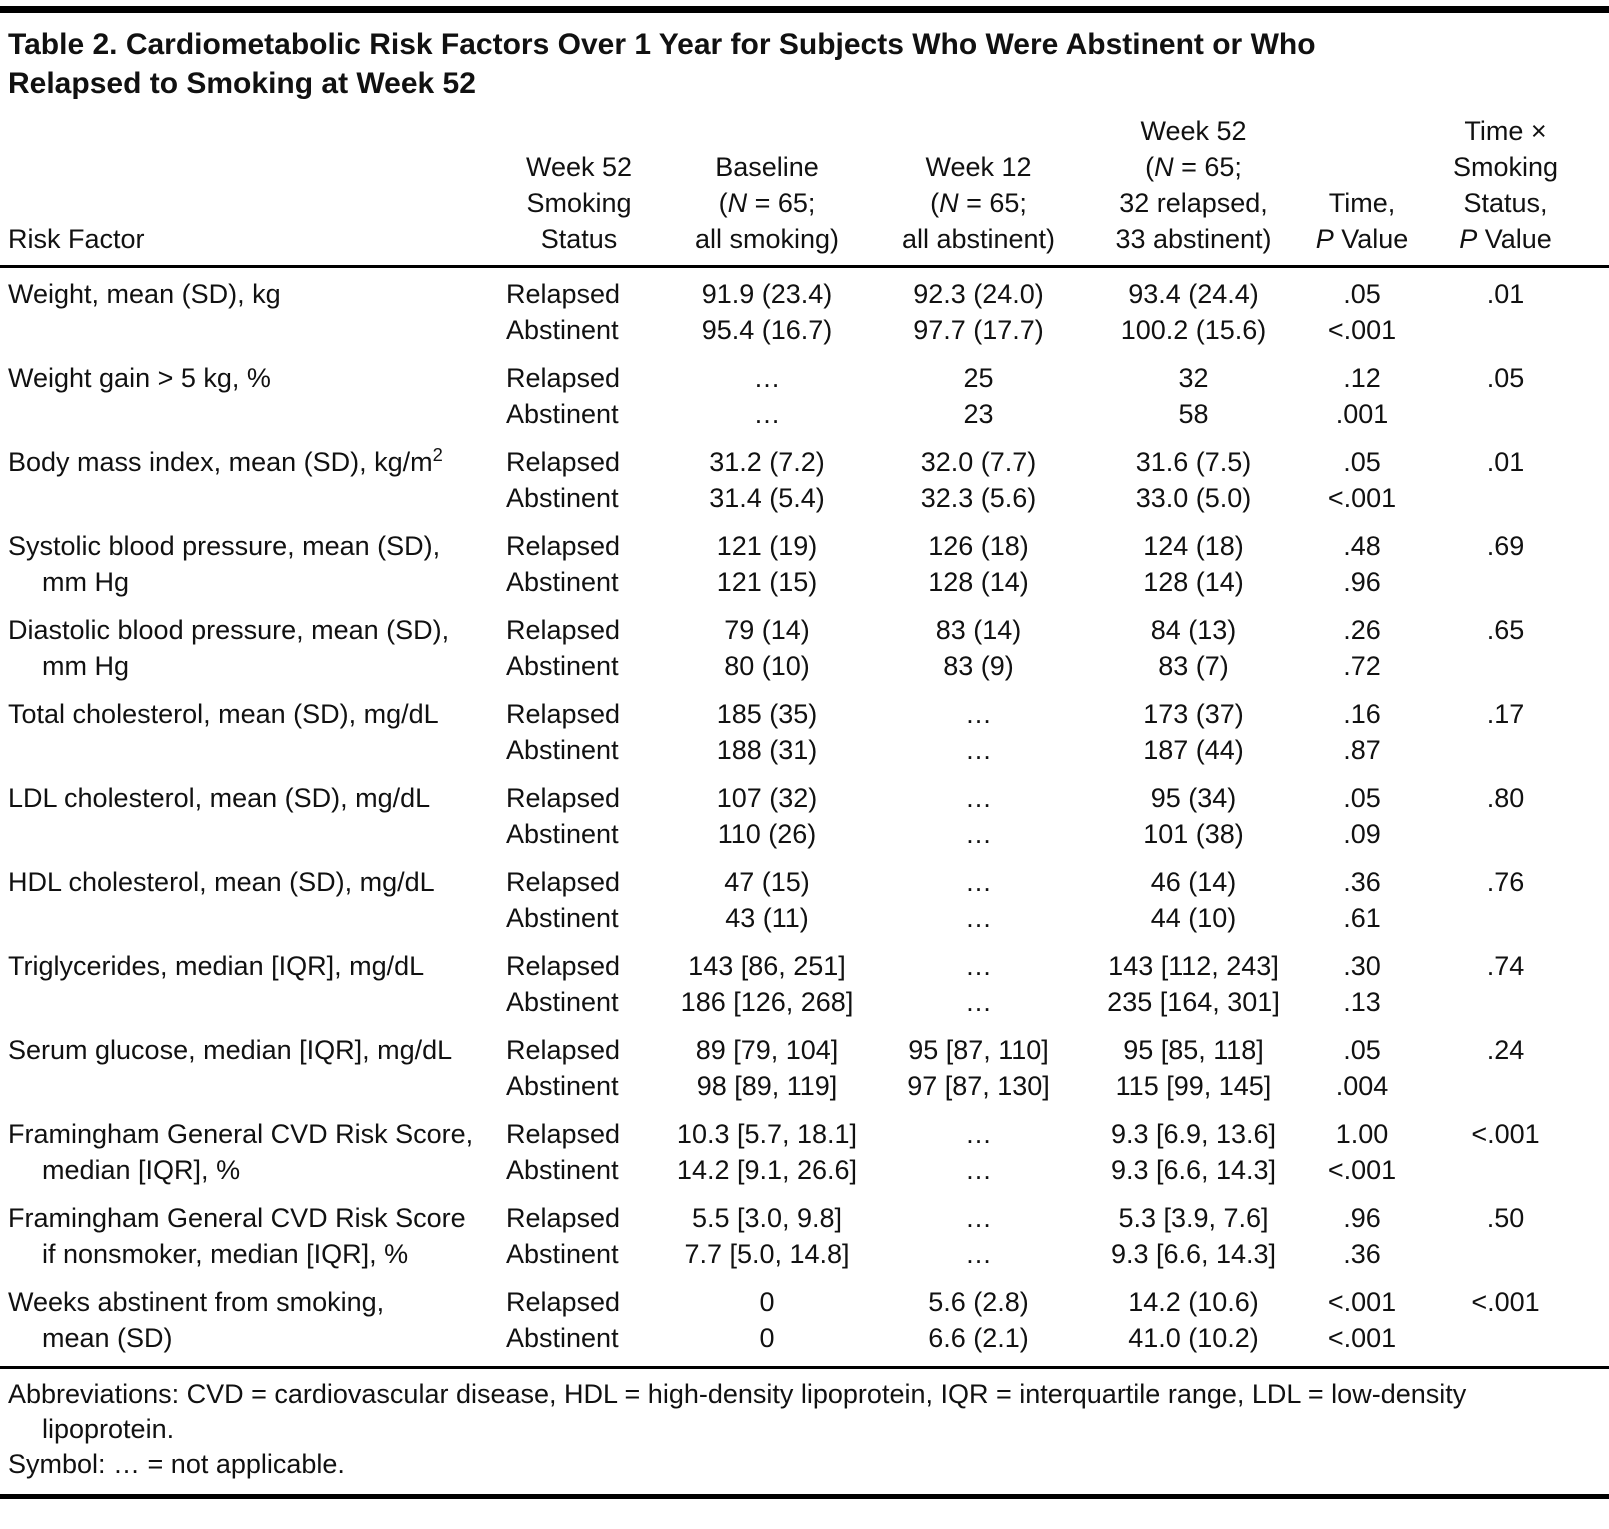  I want to click on cell-time-pvalue: .16, so click(1362, 714).